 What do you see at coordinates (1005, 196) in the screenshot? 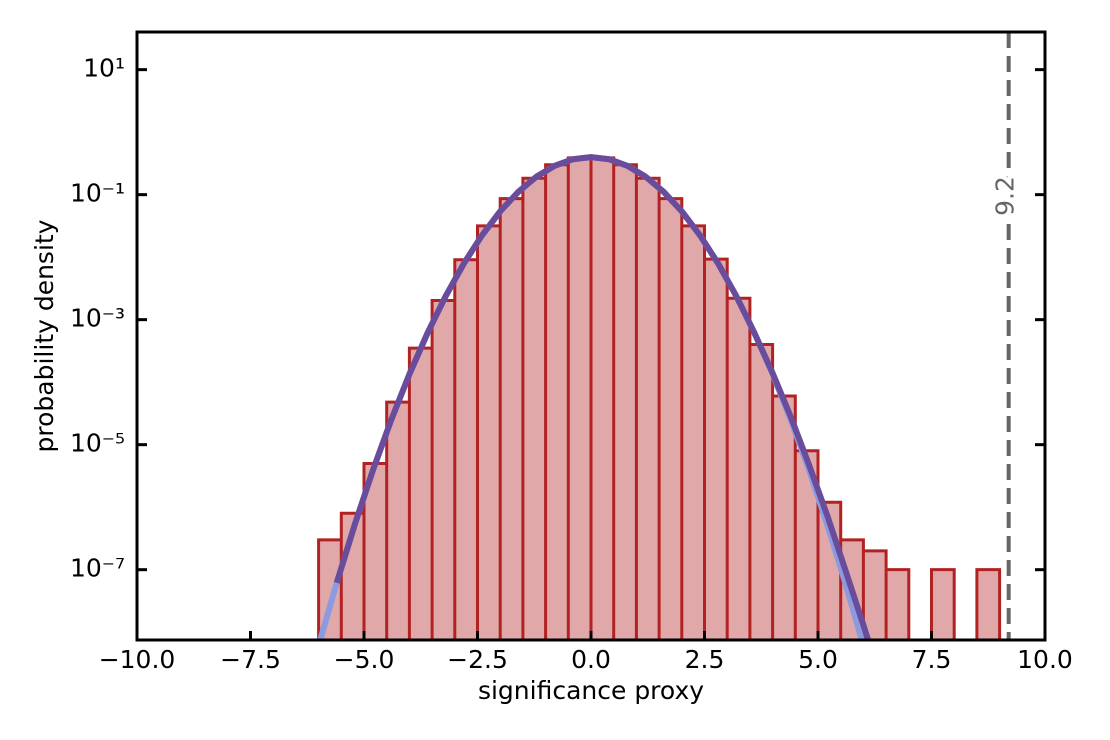
I see `threshold-label: 9.2` at bounding box center [1005, 196].